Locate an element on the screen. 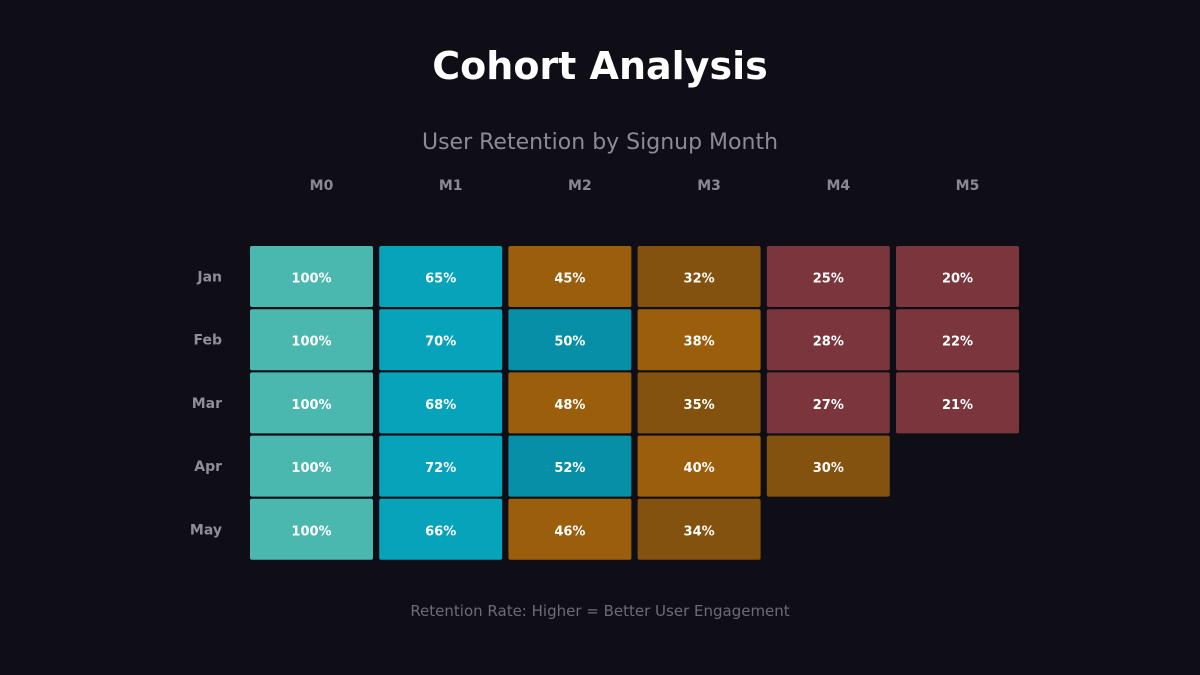 This screenshot has height=675, width=1200. row-label-feb: Feb is located at coordinates (207, 341).